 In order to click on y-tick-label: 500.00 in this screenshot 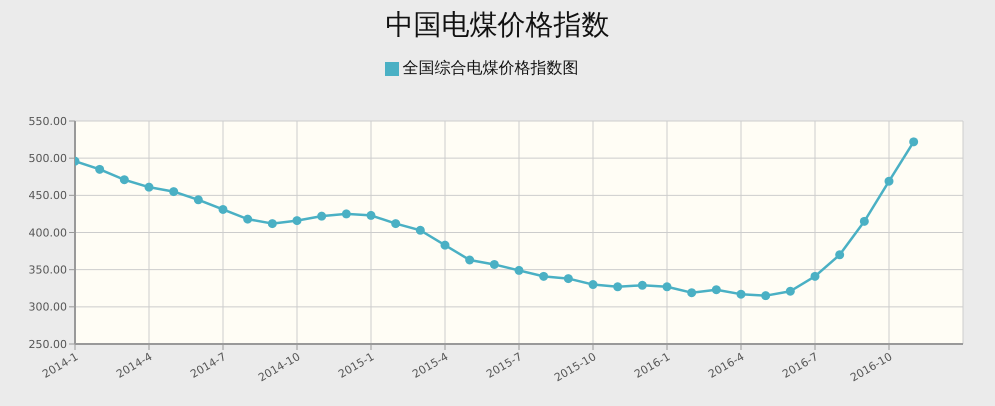, I will do `click(47, 159)`.